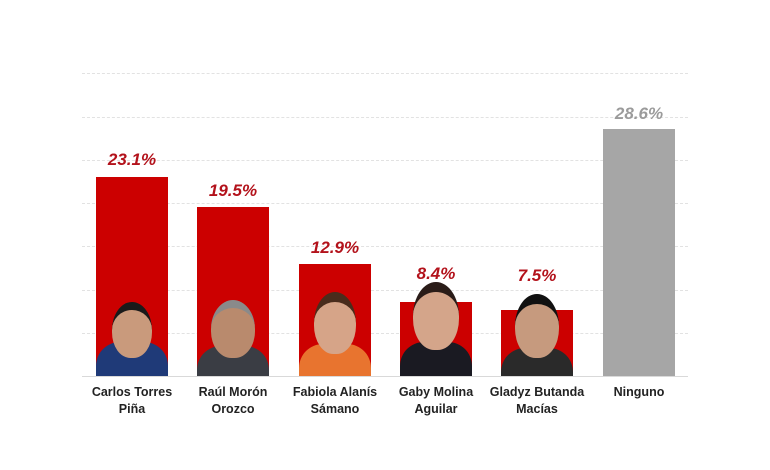  What do you see at coordinates (385, 376) in the screenshot?
I see `x-axis-baseline` at bounding box center [385, 376].